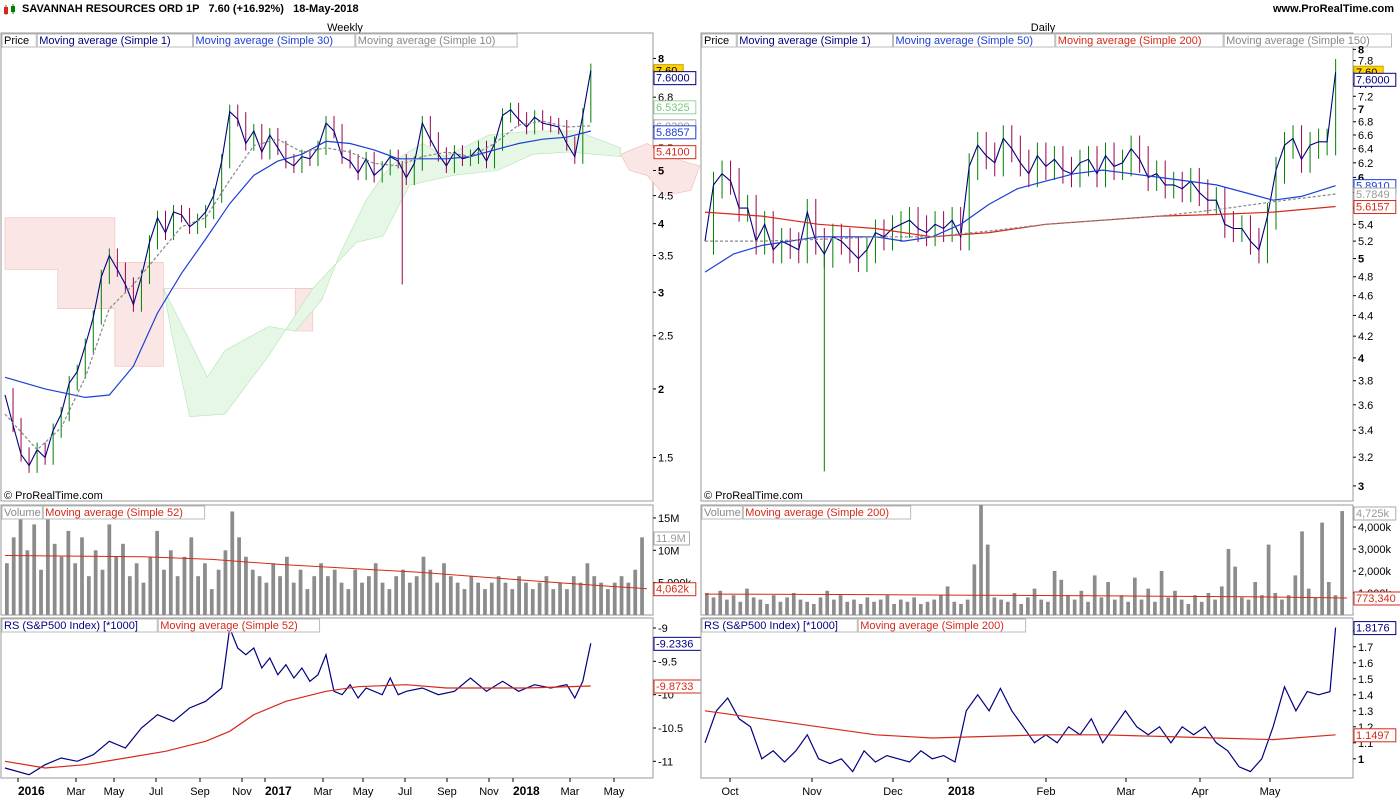 This screenshot has height=800, width=1400. I want to click on legend-item: Volume, so click(722, 513).